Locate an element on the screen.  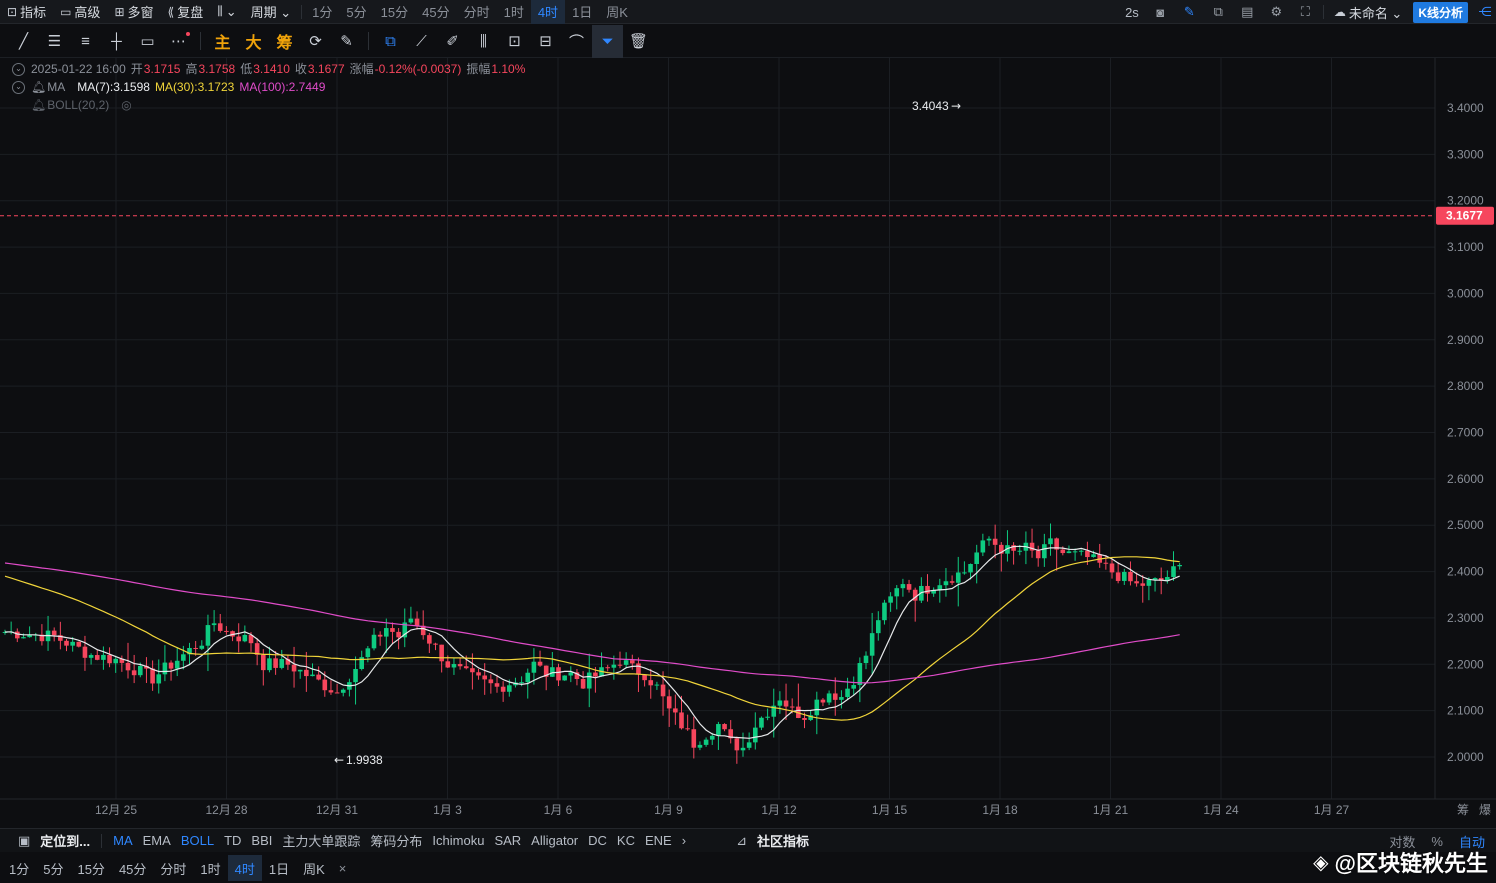
filter-icon: ⏷ is located at coordinates (607, 41).